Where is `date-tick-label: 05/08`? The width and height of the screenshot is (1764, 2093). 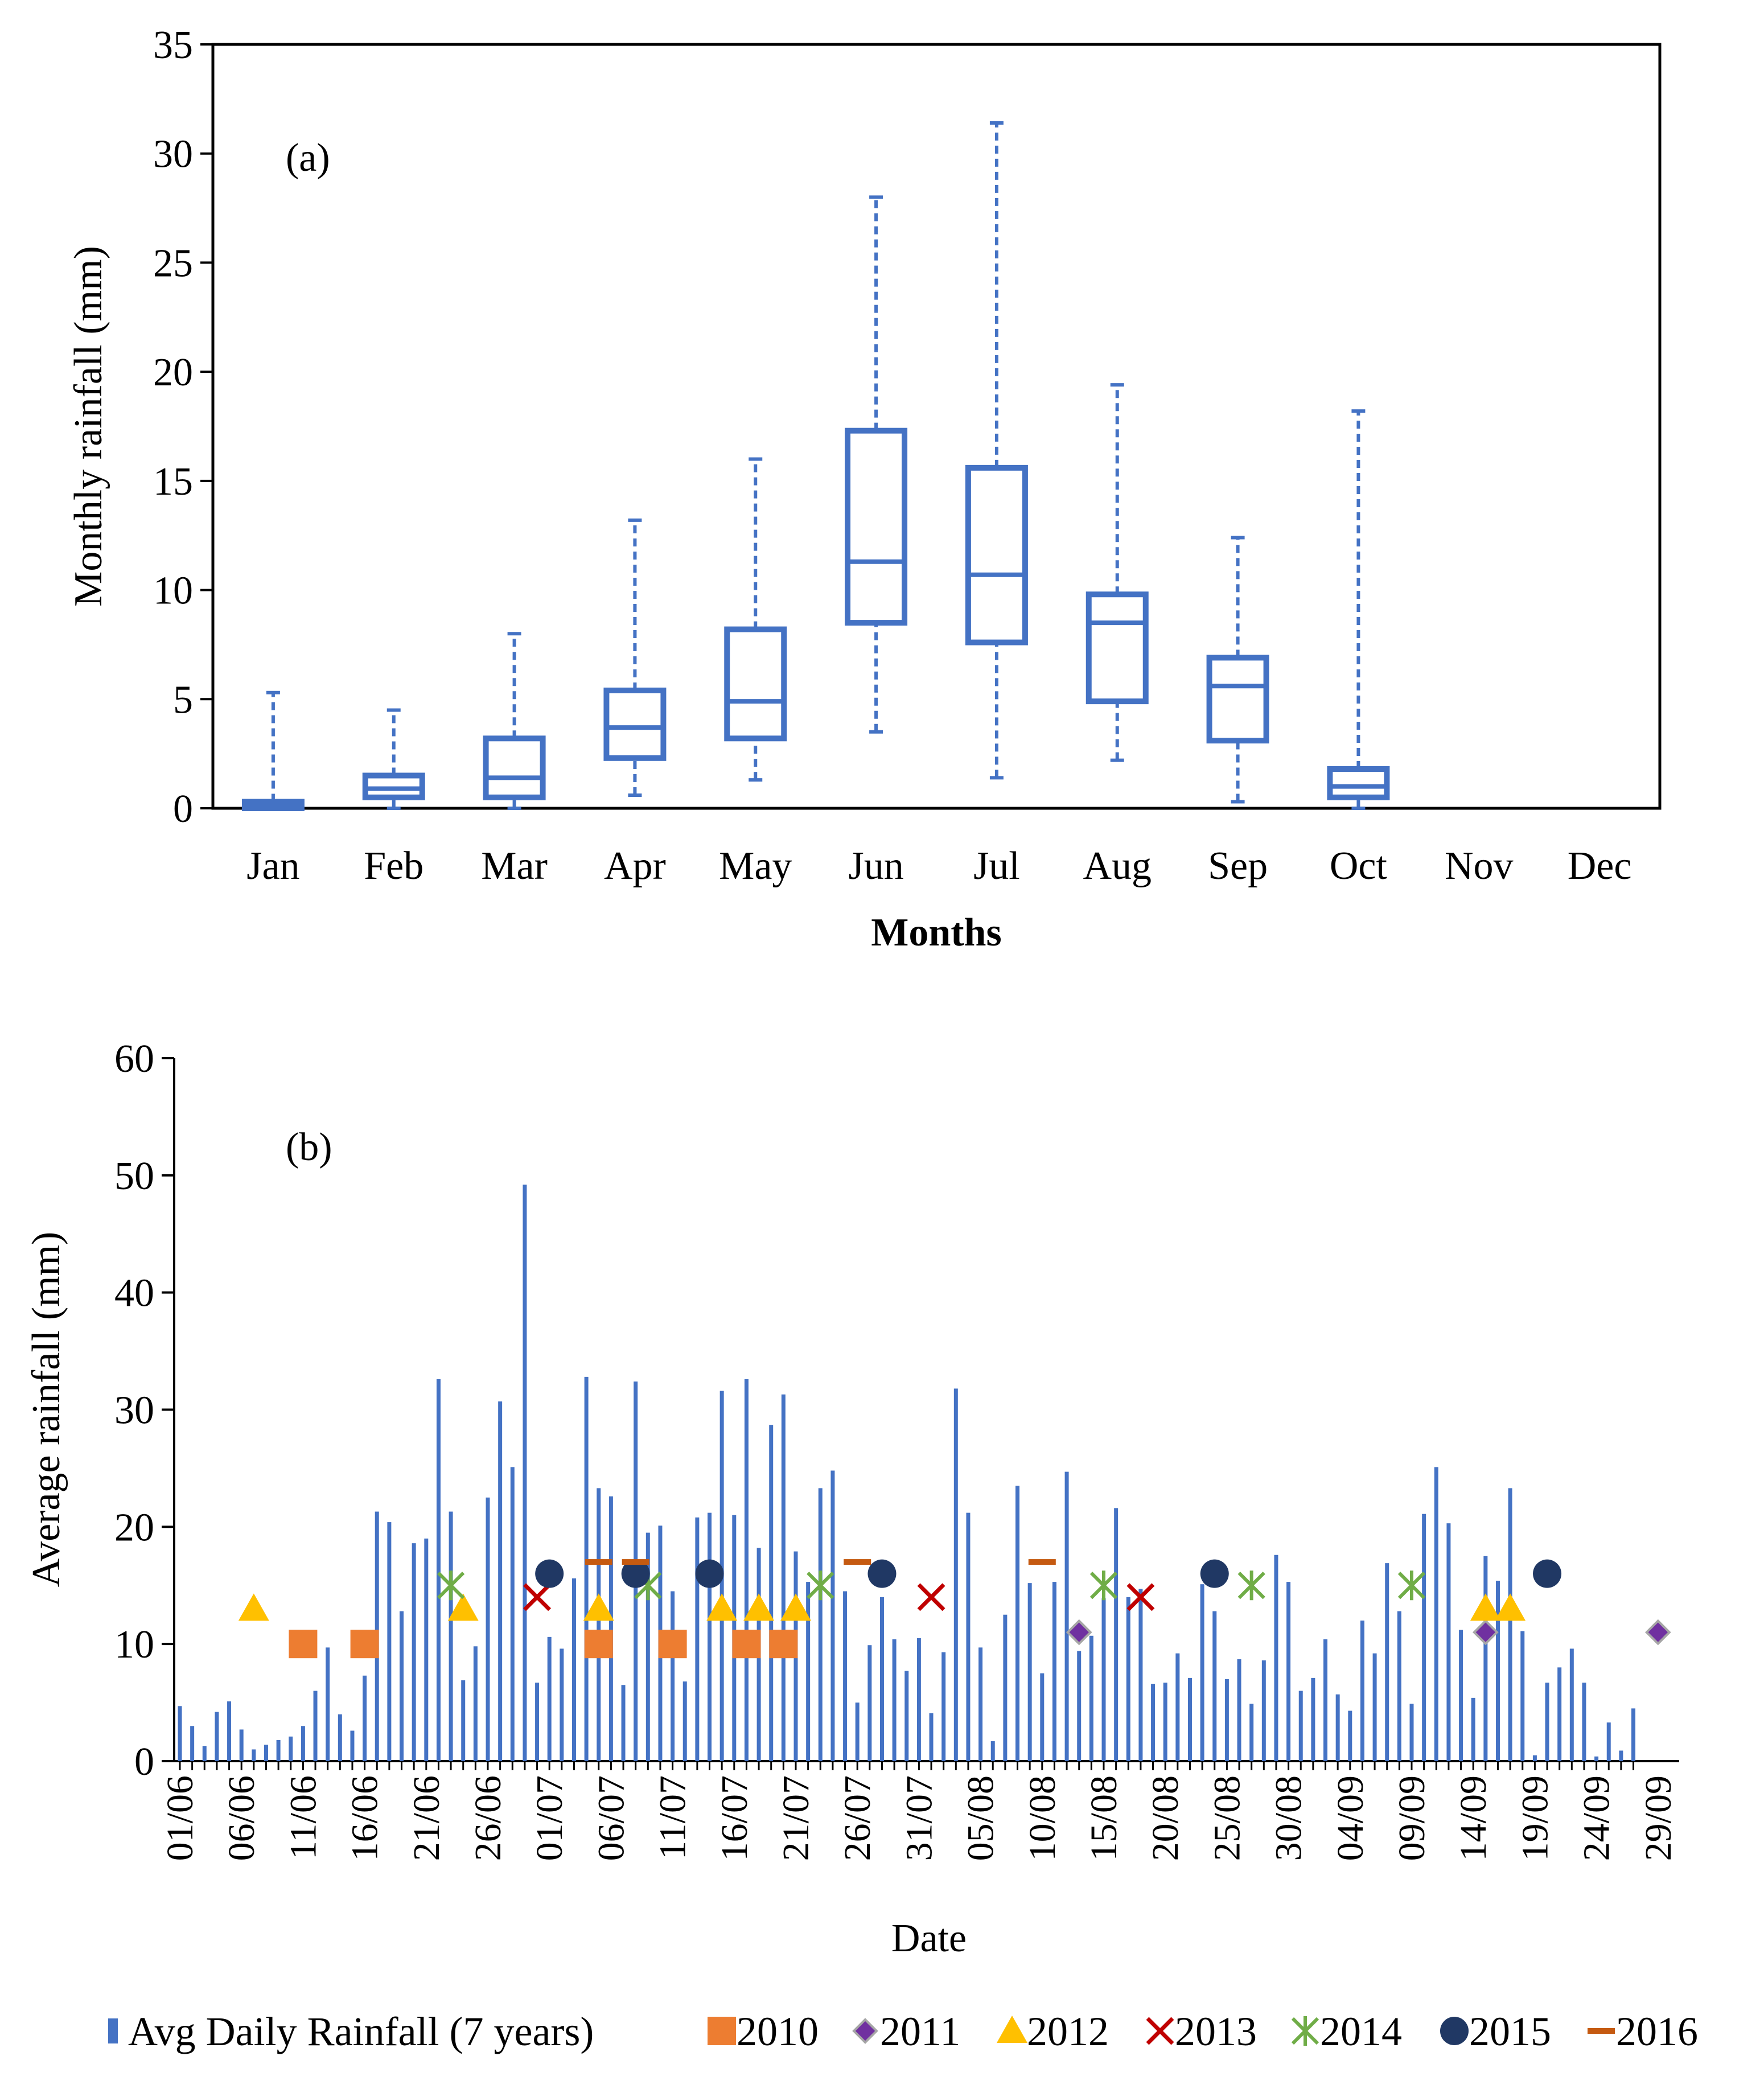
date-tick-label: 05/08 is located at coordinates (981, 1818).